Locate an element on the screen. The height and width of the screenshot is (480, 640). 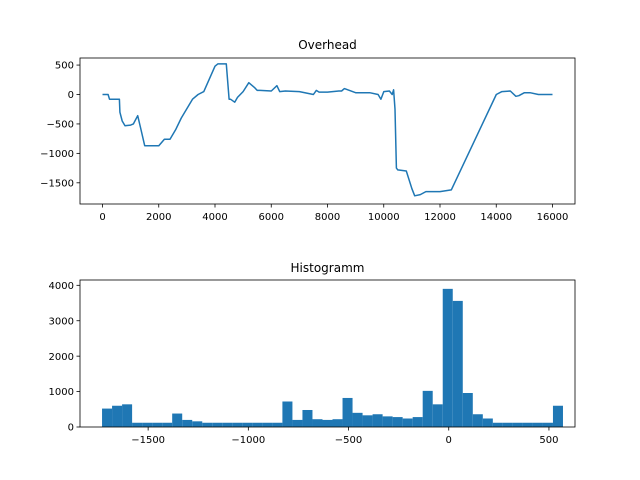
overhead-y-tick-label: −500 is located at coordinates (60, 125).